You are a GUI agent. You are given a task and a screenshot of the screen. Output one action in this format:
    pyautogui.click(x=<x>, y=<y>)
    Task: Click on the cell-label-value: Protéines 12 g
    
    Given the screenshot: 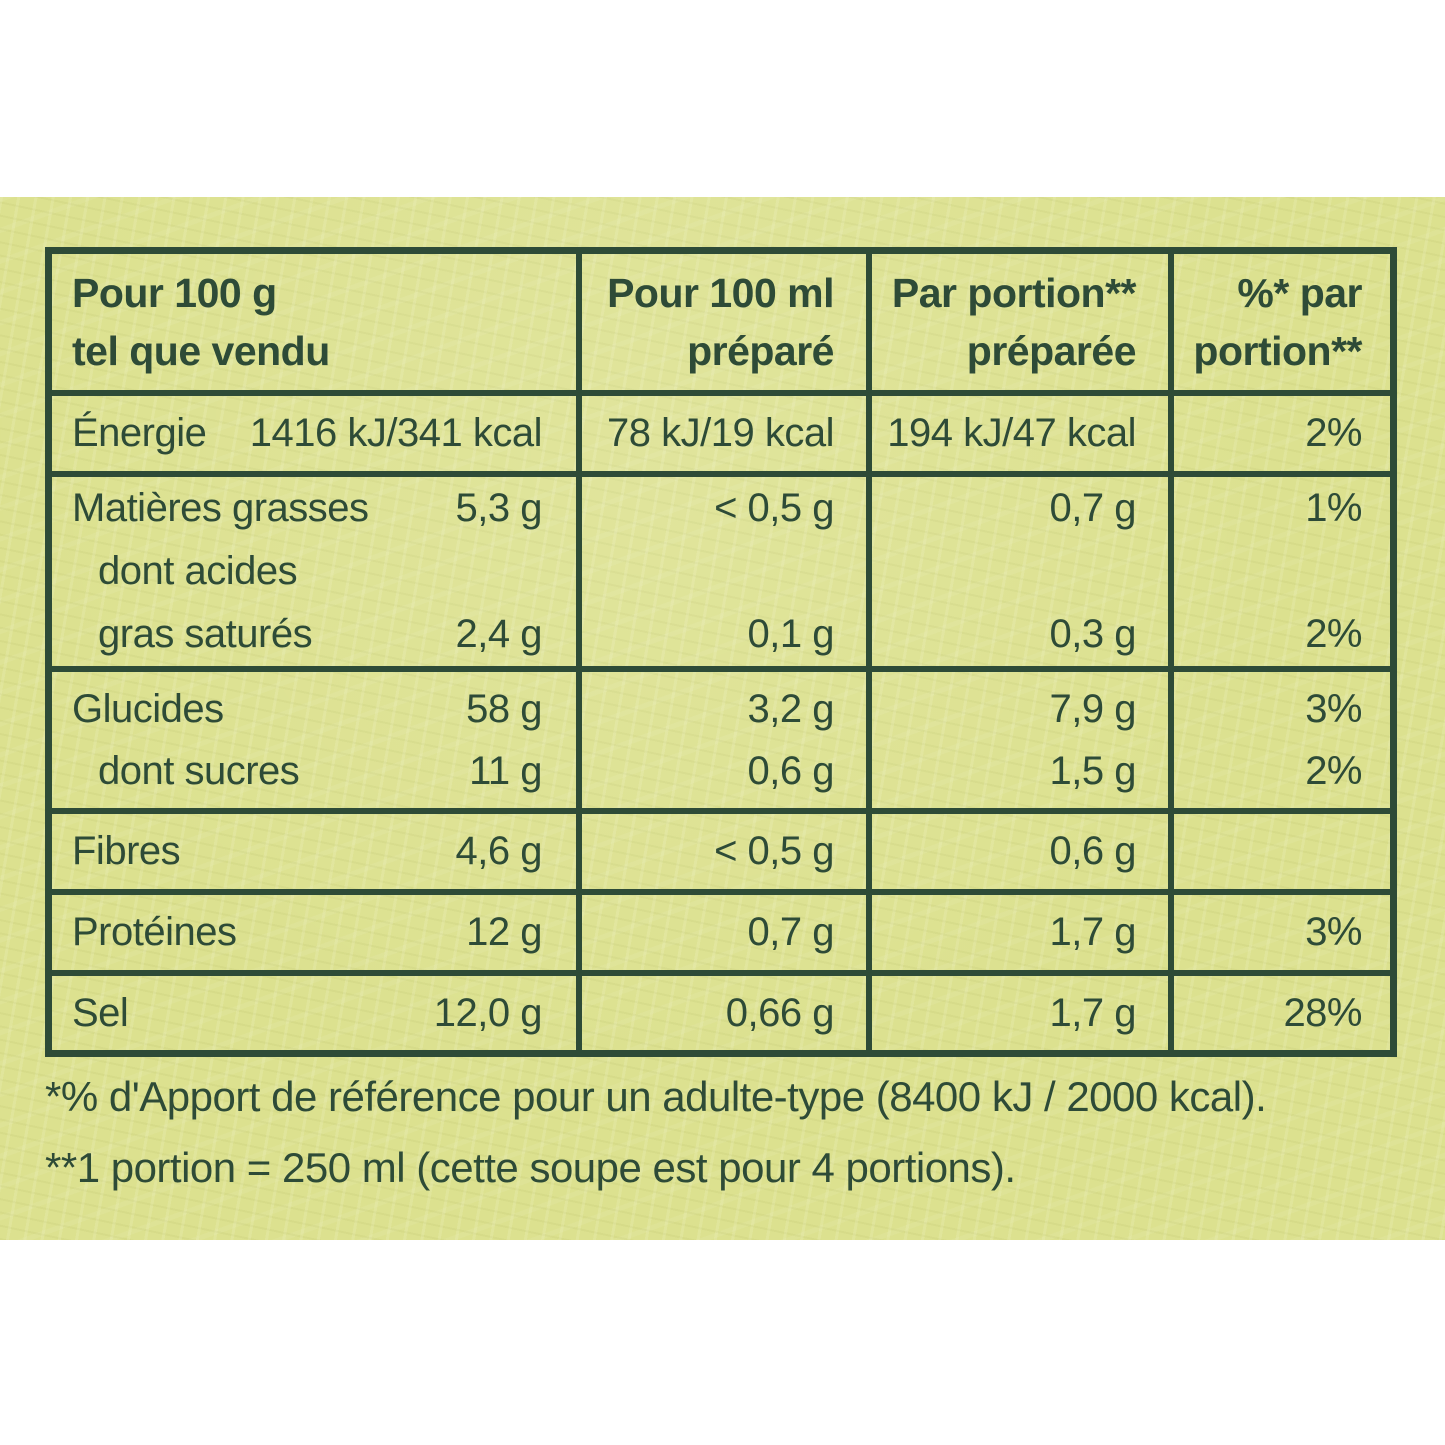 What is the action you would take?
    pyautogui.click(x=314, y=932)
    